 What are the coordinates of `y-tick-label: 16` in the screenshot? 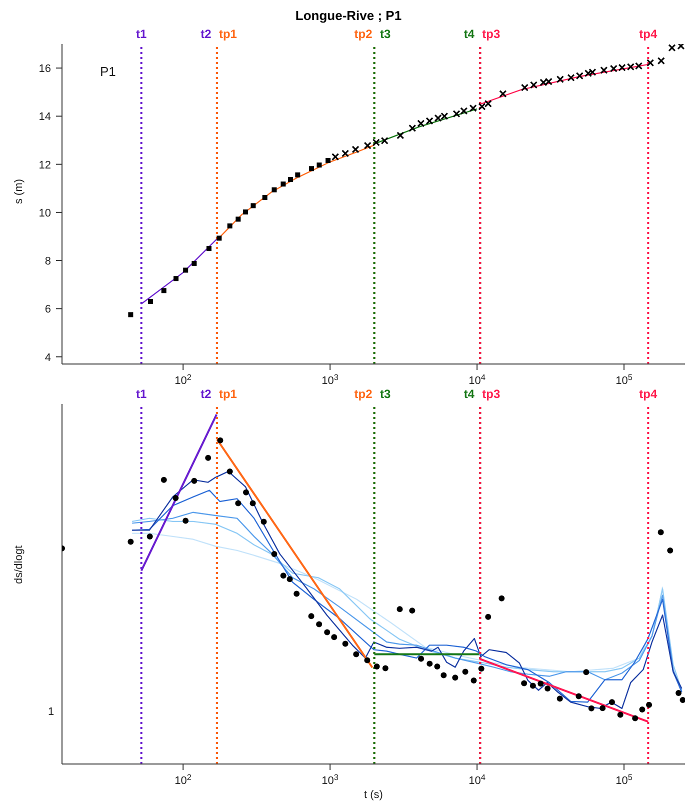 It's located at (44, 69).